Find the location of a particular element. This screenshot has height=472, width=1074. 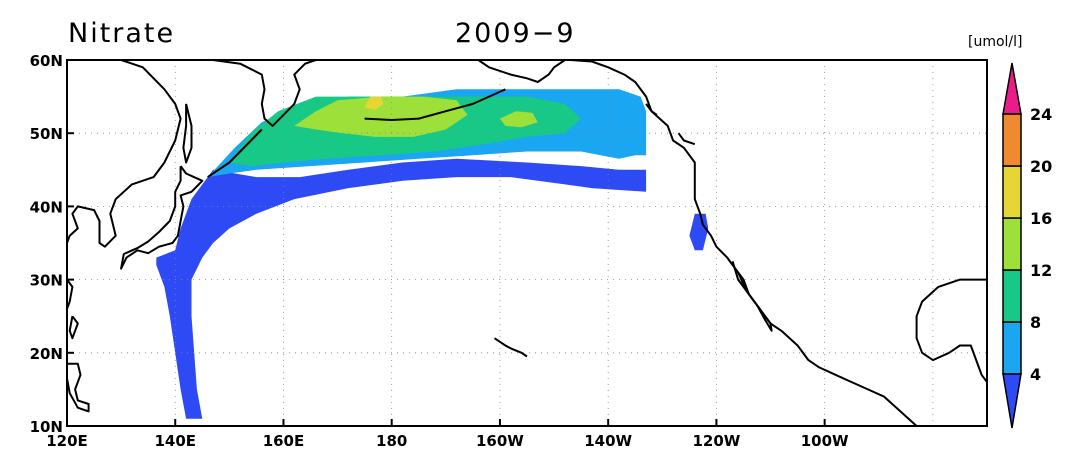

lat-tick-label: 40N is located at coordinates (46, 207).